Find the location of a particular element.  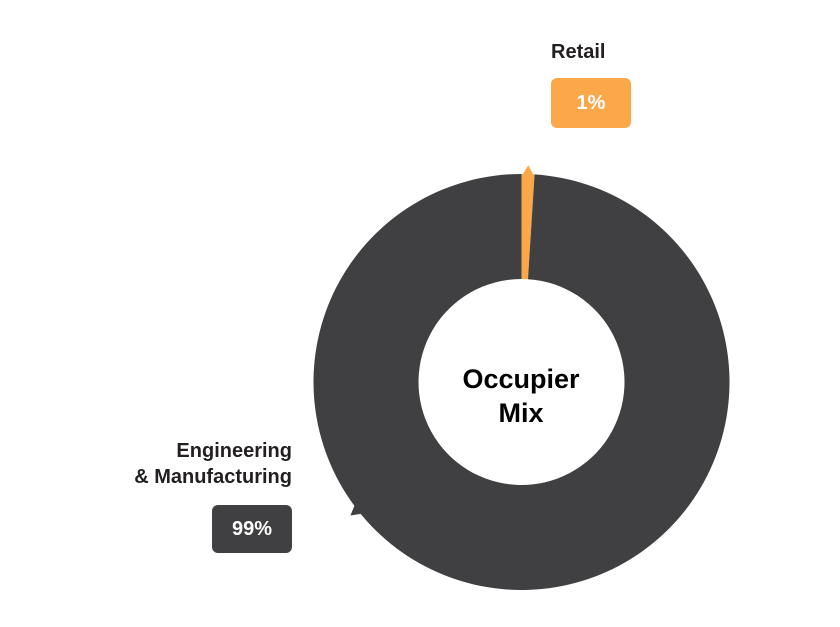

engineering-value-badge: 99% is located at coordinates (252, 529).